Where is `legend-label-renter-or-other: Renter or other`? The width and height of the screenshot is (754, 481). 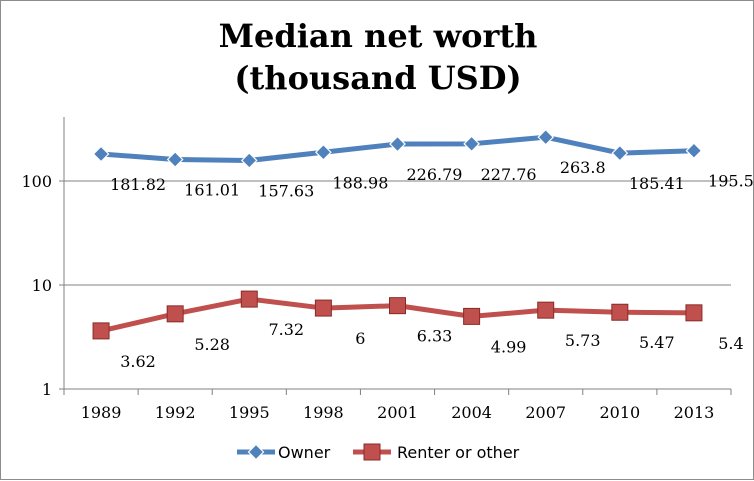
legend-label-renter-or-other: Renter or other is located at coordinates (458, 452).